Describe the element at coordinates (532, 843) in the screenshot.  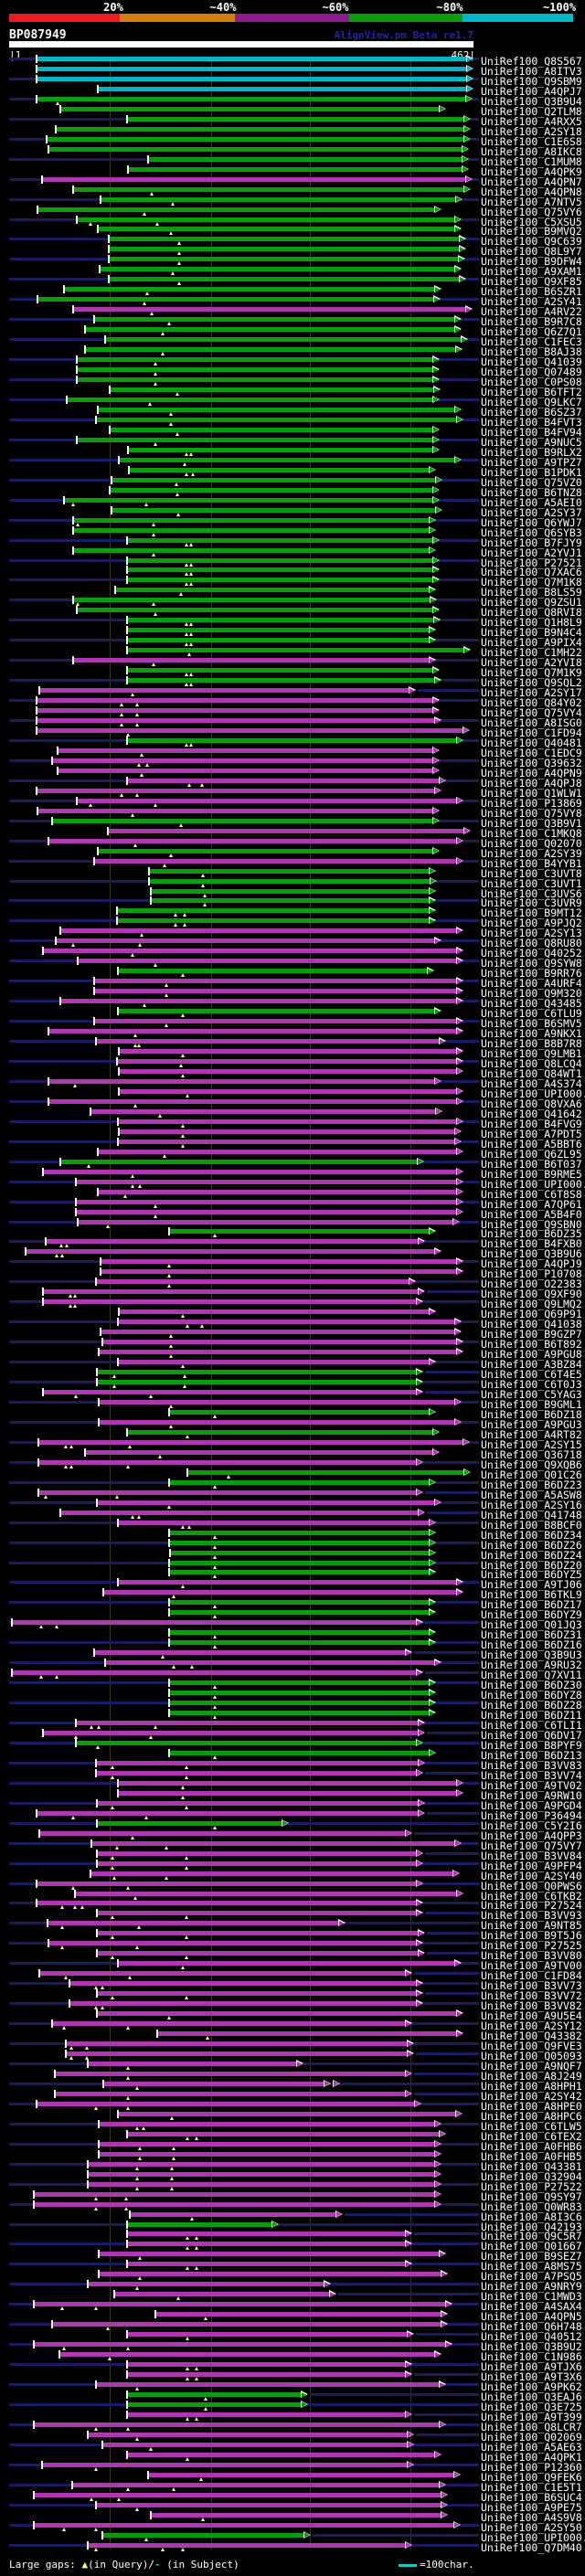
I see `hit-label: UniRef100_Q02070` at that location.